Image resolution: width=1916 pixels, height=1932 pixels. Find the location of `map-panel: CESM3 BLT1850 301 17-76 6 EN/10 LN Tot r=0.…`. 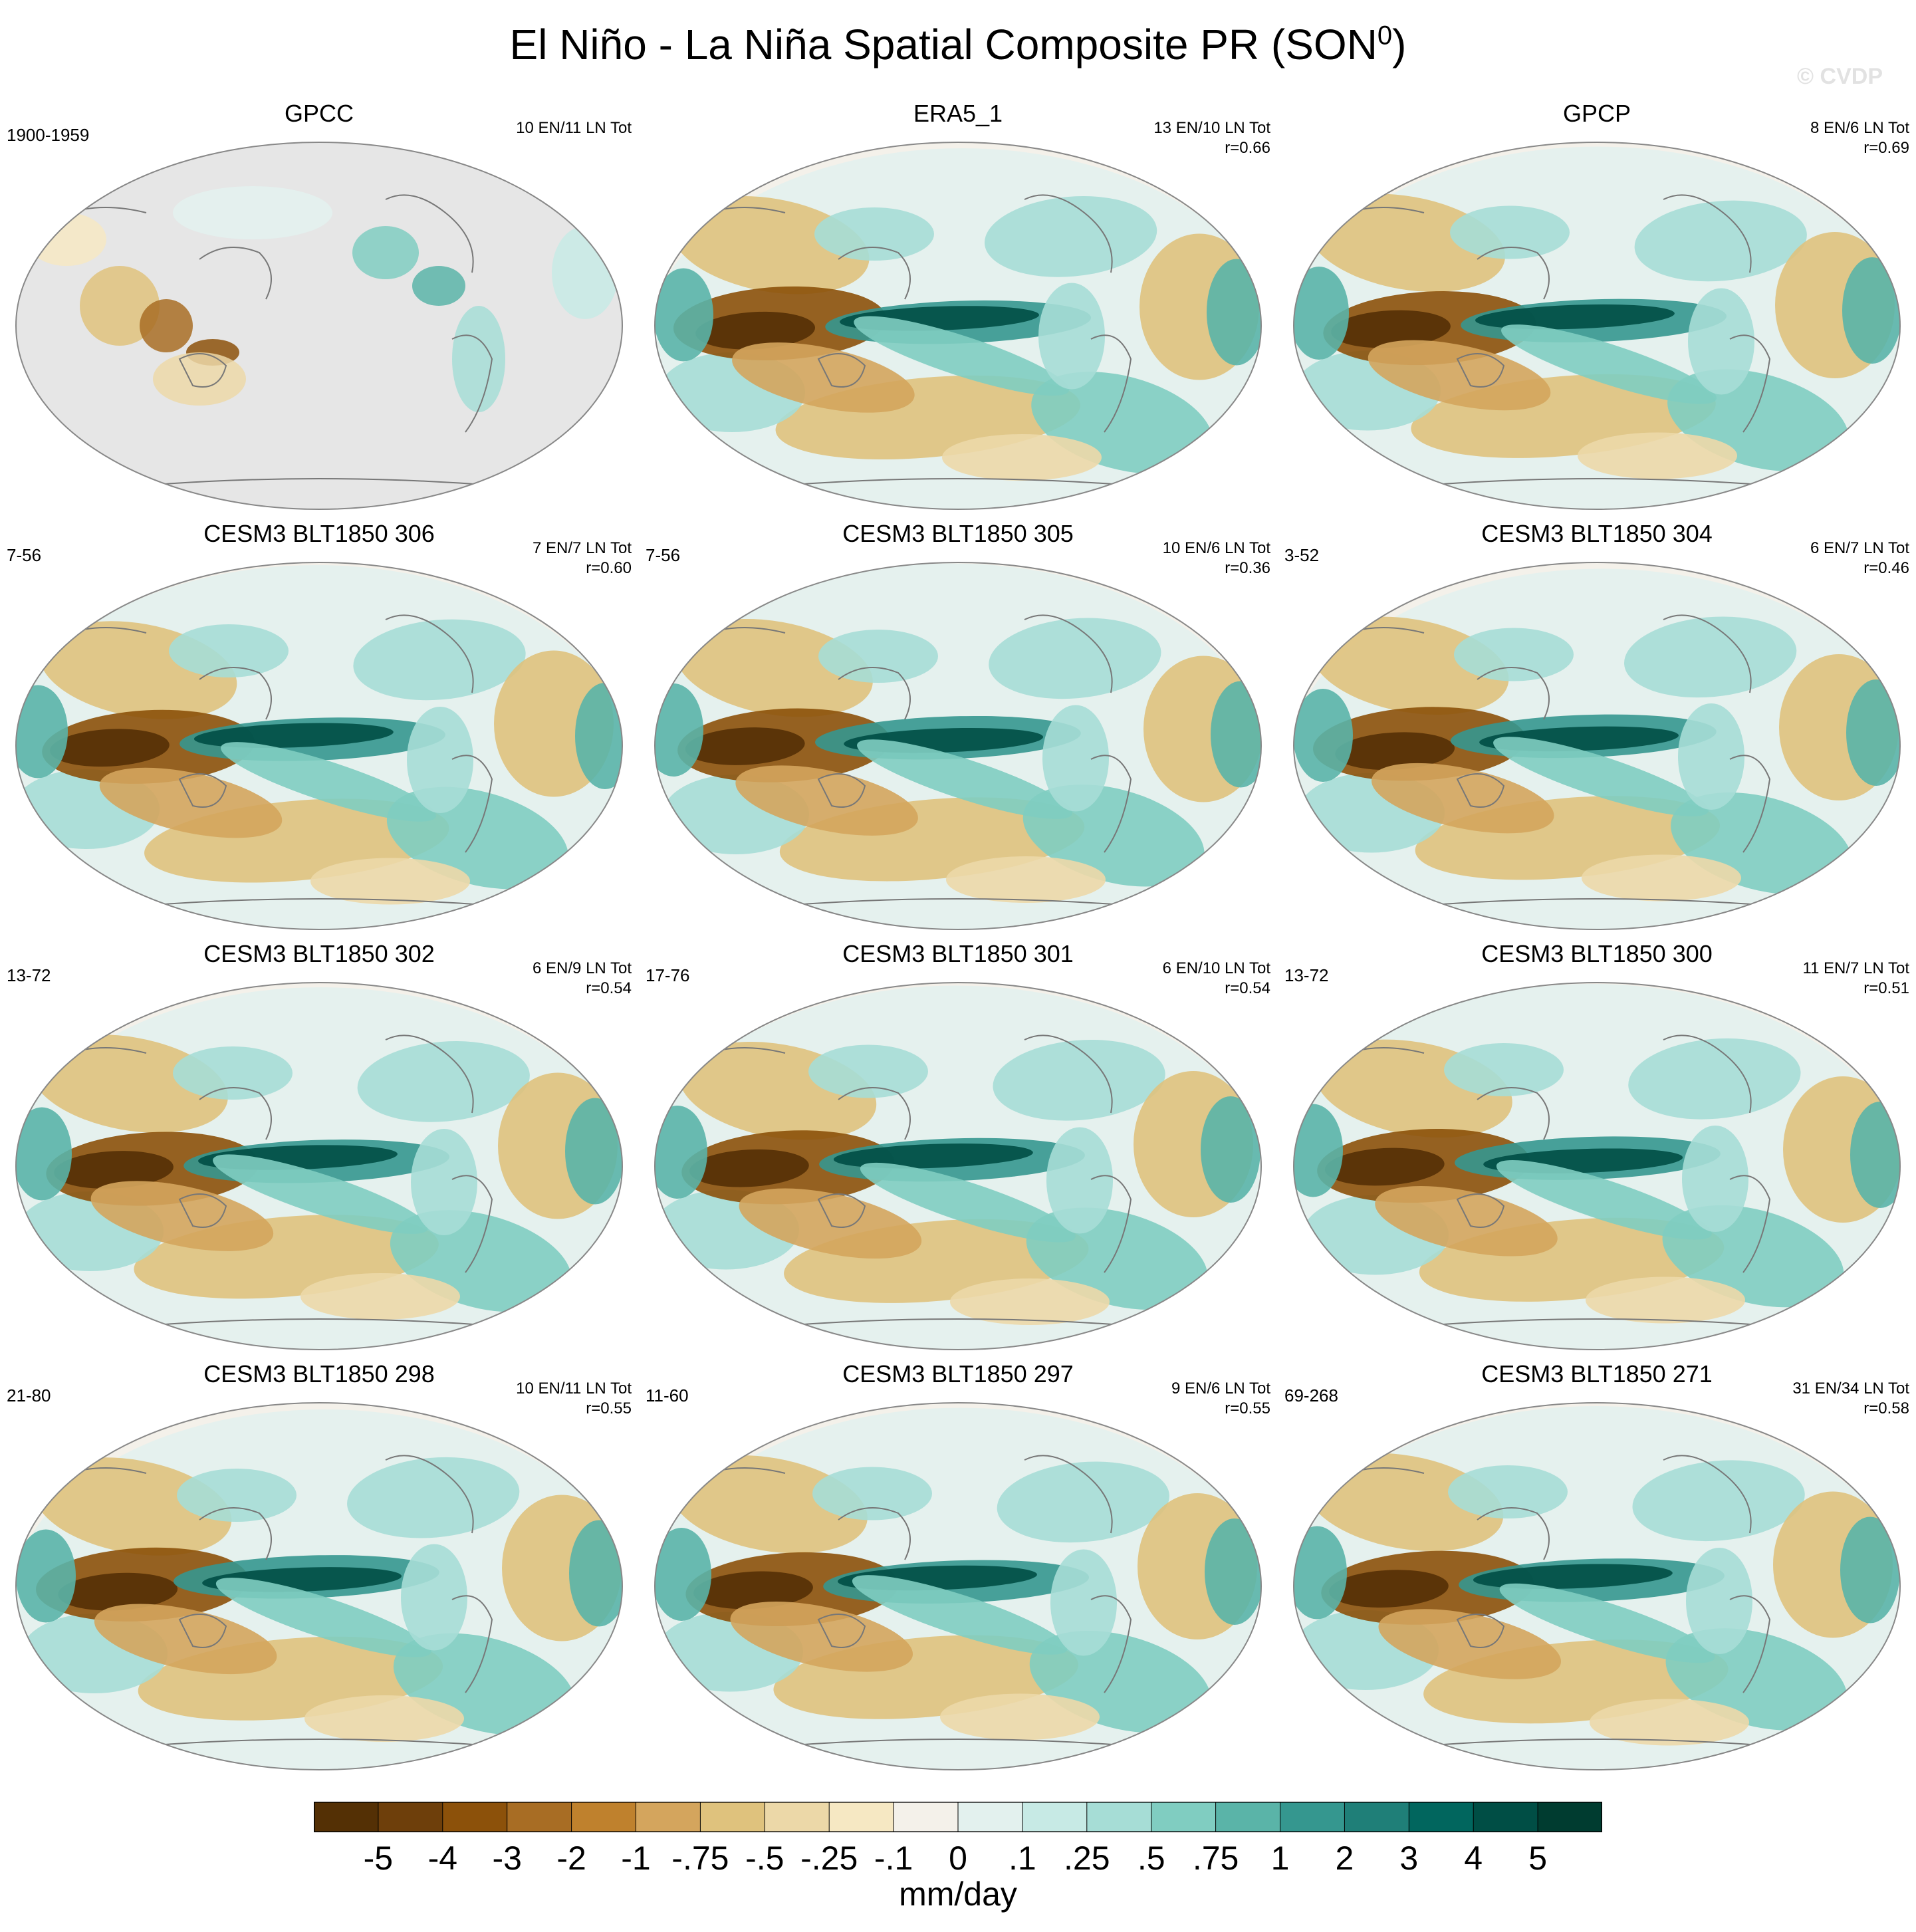

map-panel: CESM3 BLT1850 301 17-76 6 EN/10 LN Tot r=0.… is located at coordinates (958, 1146).